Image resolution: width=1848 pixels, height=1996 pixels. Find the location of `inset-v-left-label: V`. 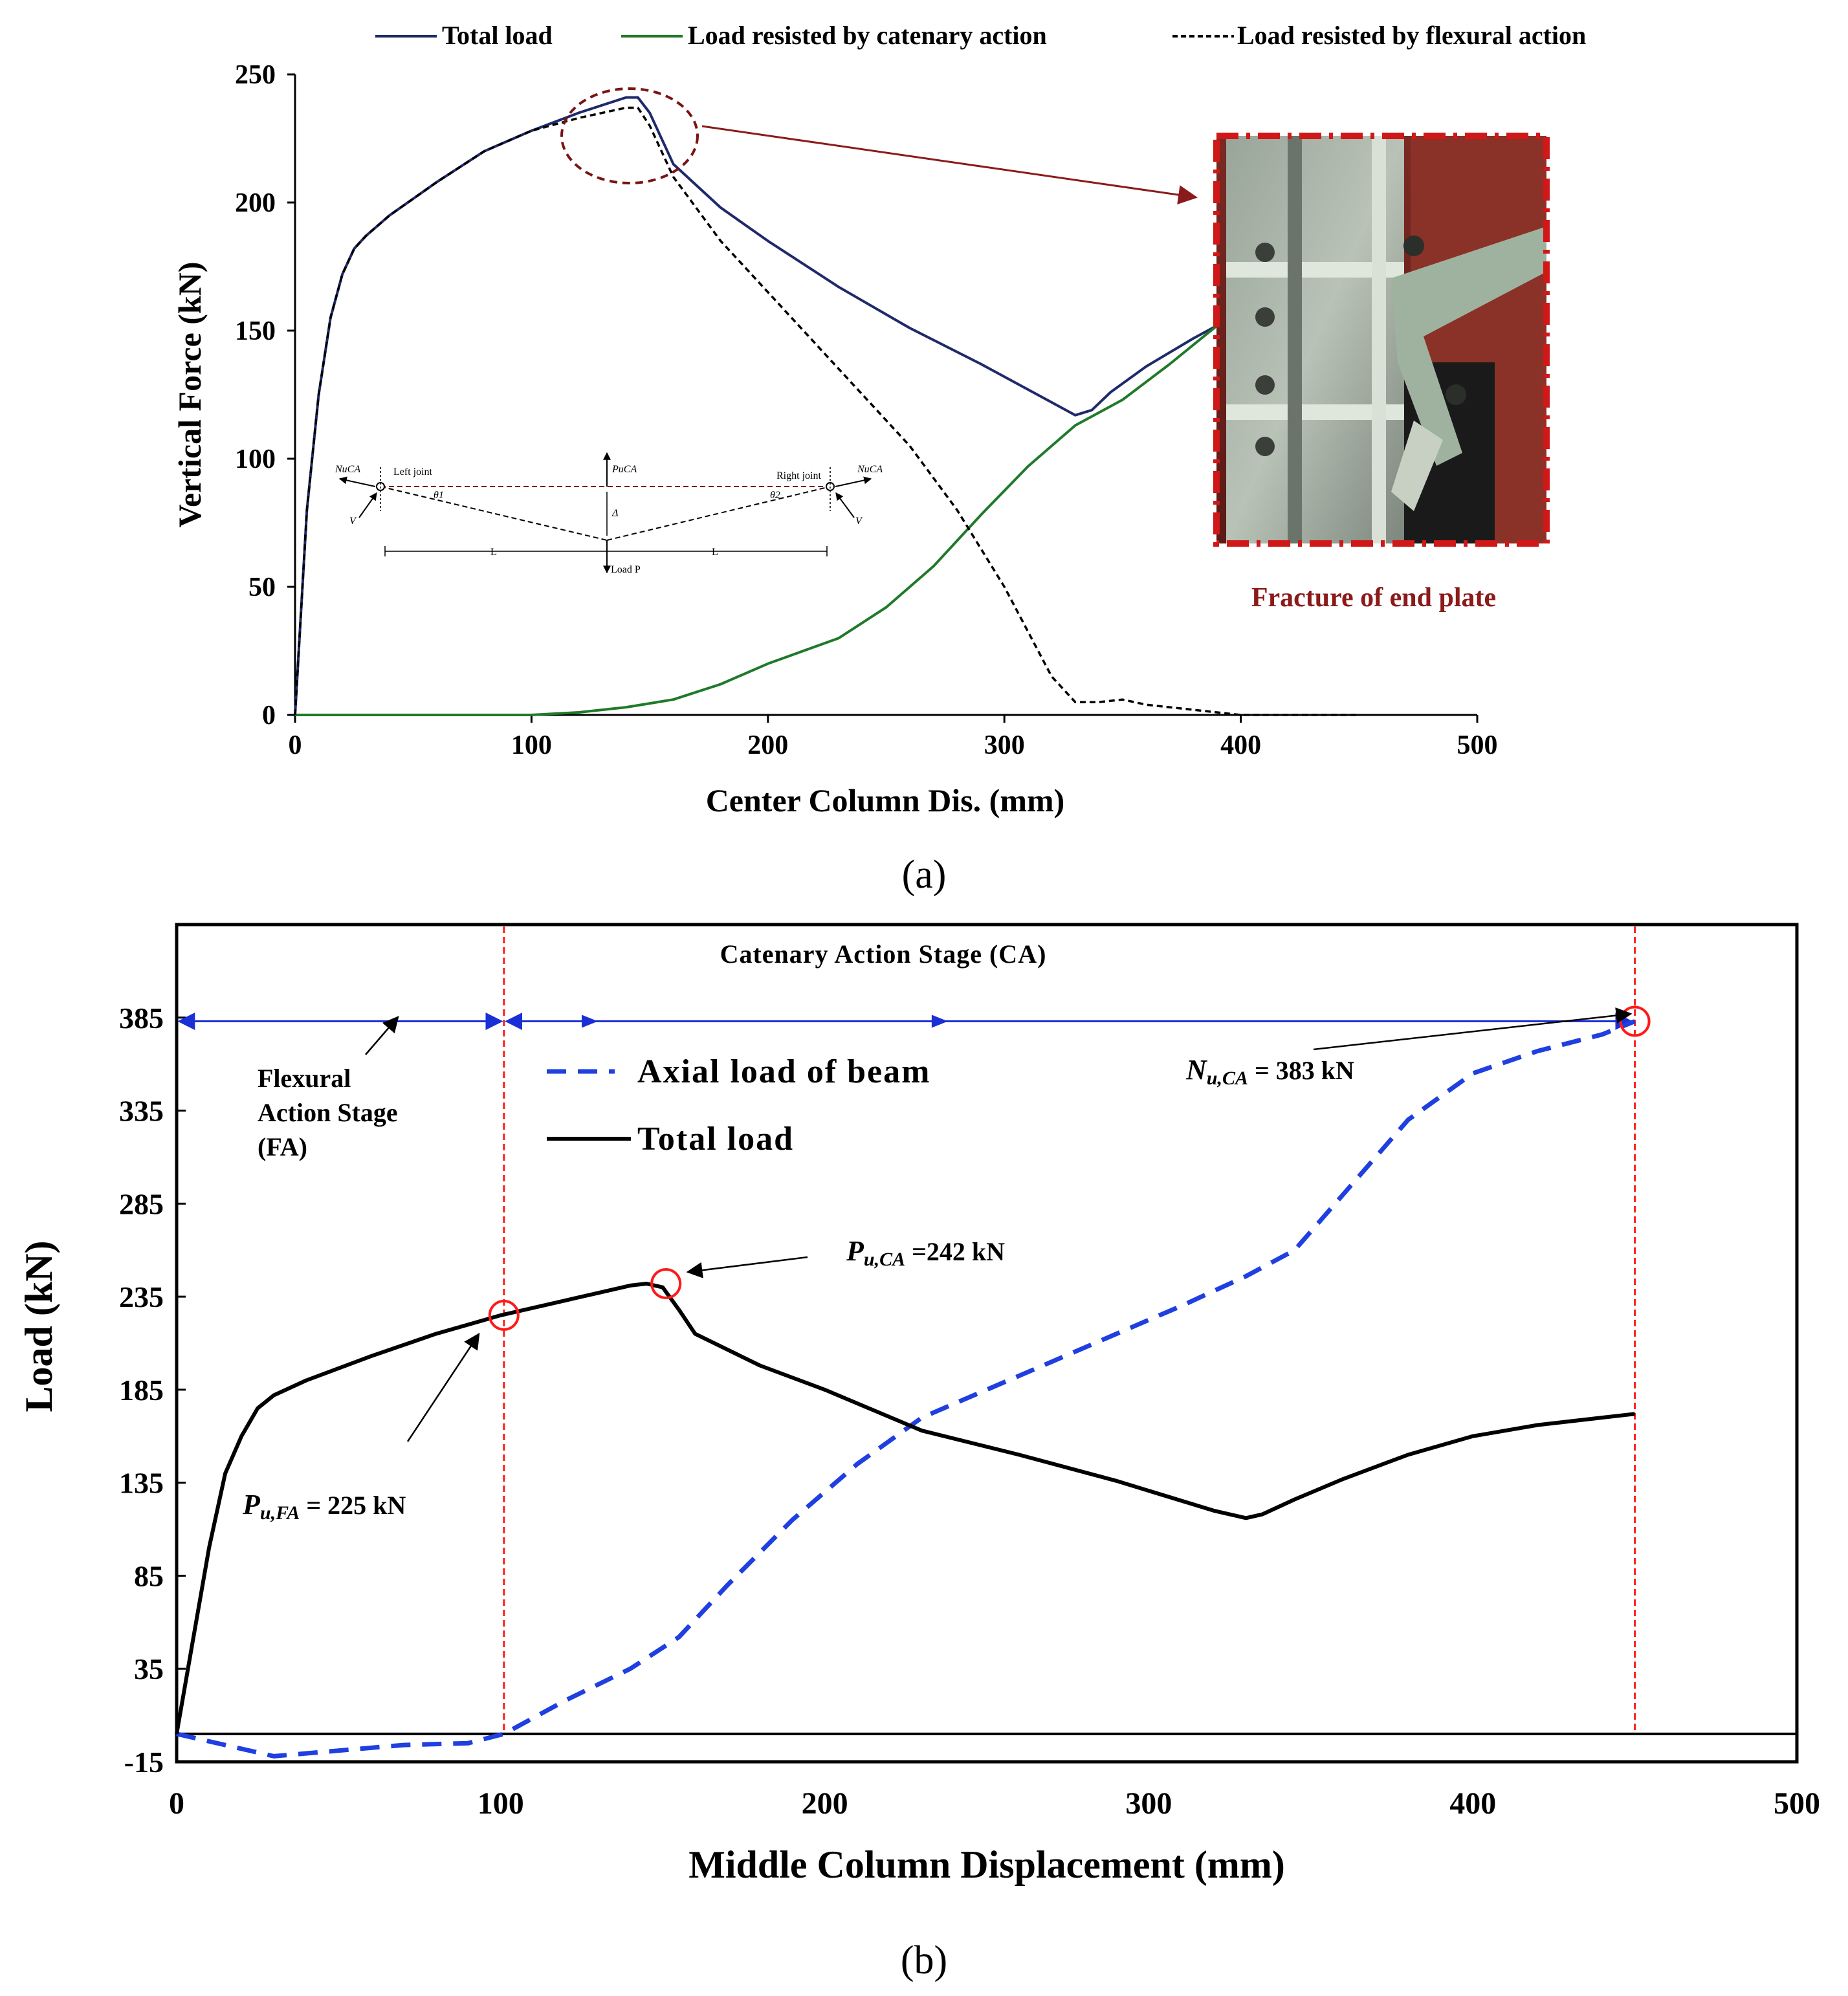

inset-v-left-label: V is located at coordinates (353, 521).